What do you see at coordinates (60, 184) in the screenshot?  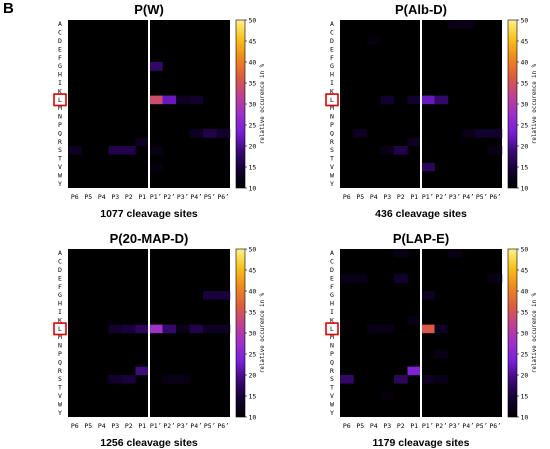 I see `y-tick-label: Y` at bounding box center [60, 184].